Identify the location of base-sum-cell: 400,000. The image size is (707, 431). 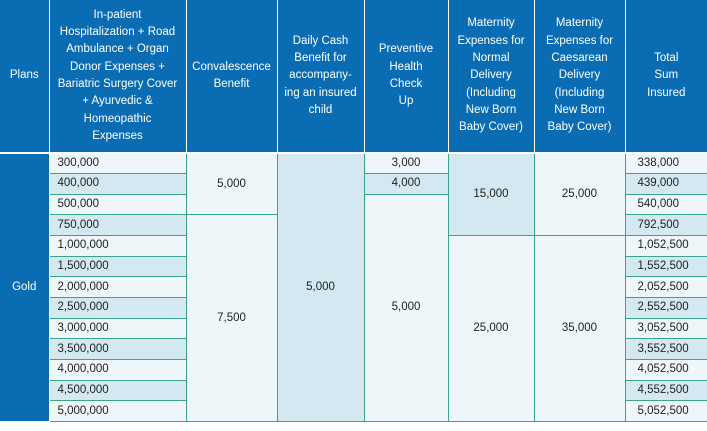
(117, 184).